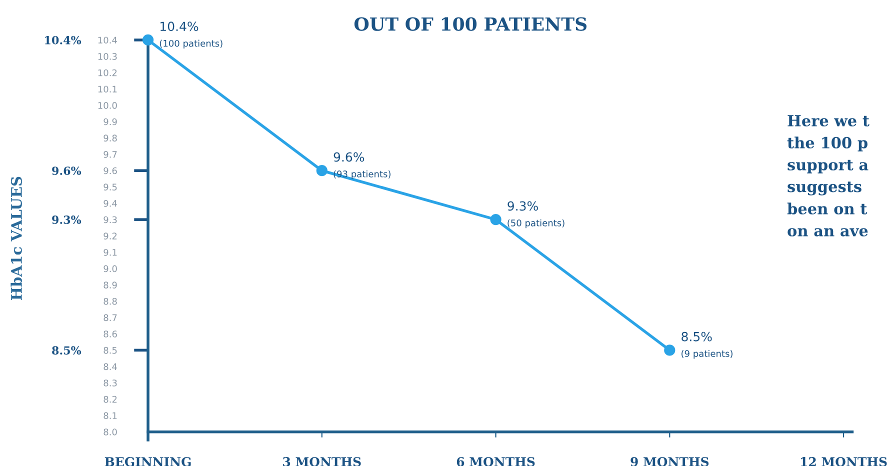 Image resolution: width=888 pixels, height=466 pixels. I want to click on y2-tick-label: 9.5, so click(110, 187).